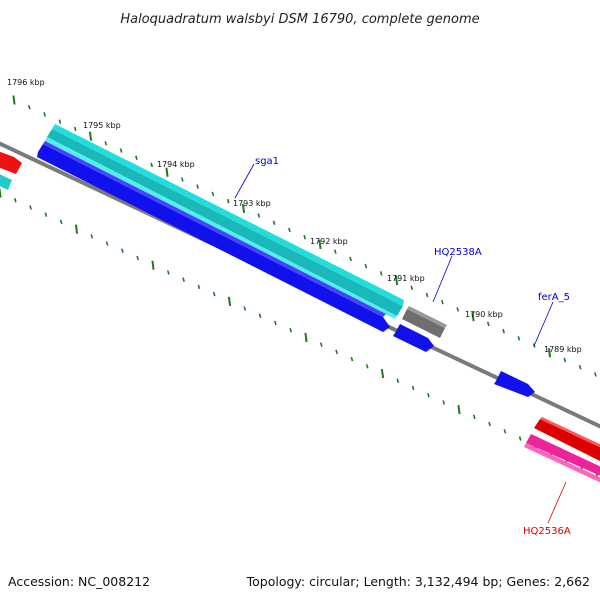 Image resolution: width=600 pixels, height=600 pixels. What do you see at coordinates (256, 177) in the screenshot?
I see `gene-label-sga1-group: sga1` at bounding box center [256, 177].